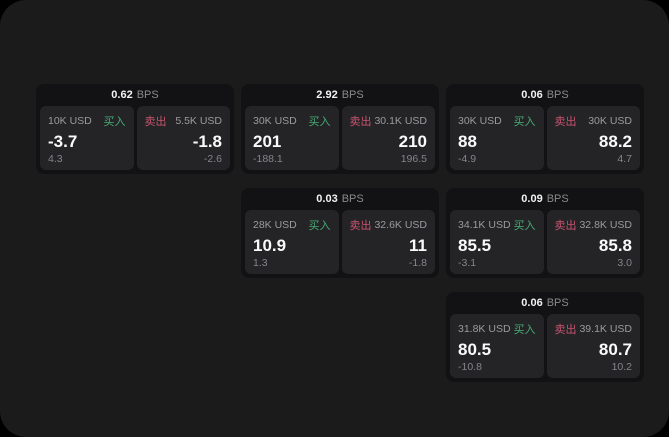 The width and height of the screenshot is (669, 437). Describe the element at coordinates (624, 263) in the screenshot. I see `sell-delta: 3.0` at that location.